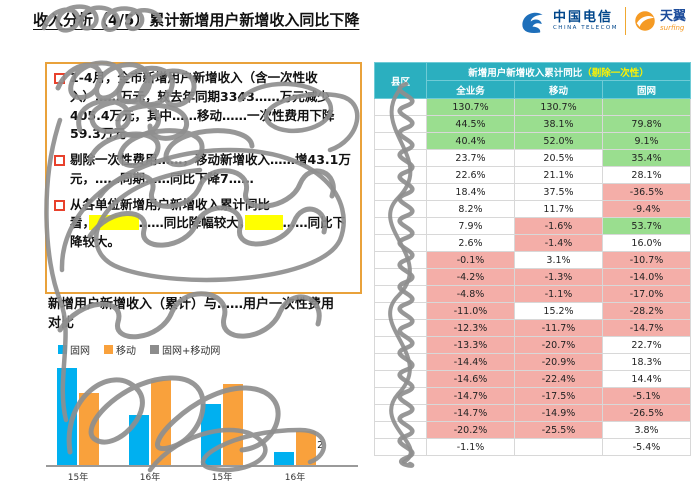  I want to click on table-row: -13.3% -20.7% 22.7%, so click(533, 345).